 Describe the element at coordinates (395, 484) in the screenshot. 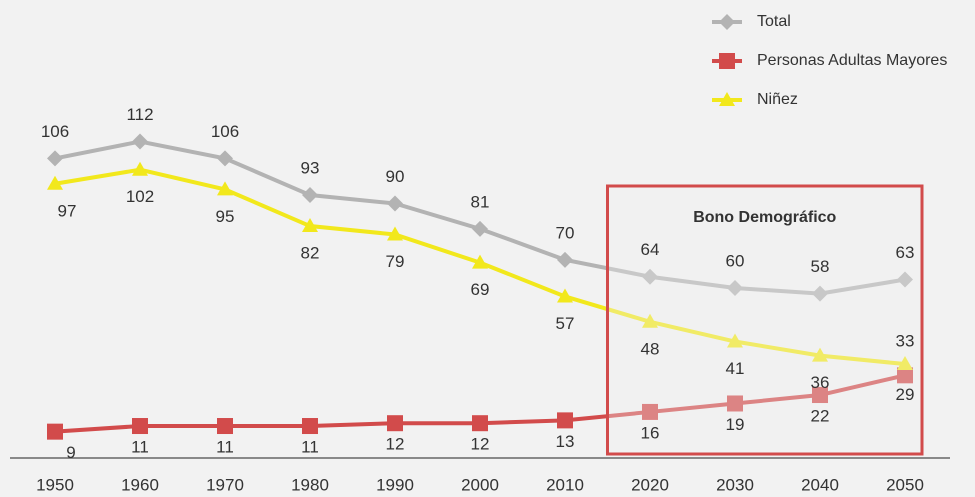

I see `x-tick-label: 1990` at that location.